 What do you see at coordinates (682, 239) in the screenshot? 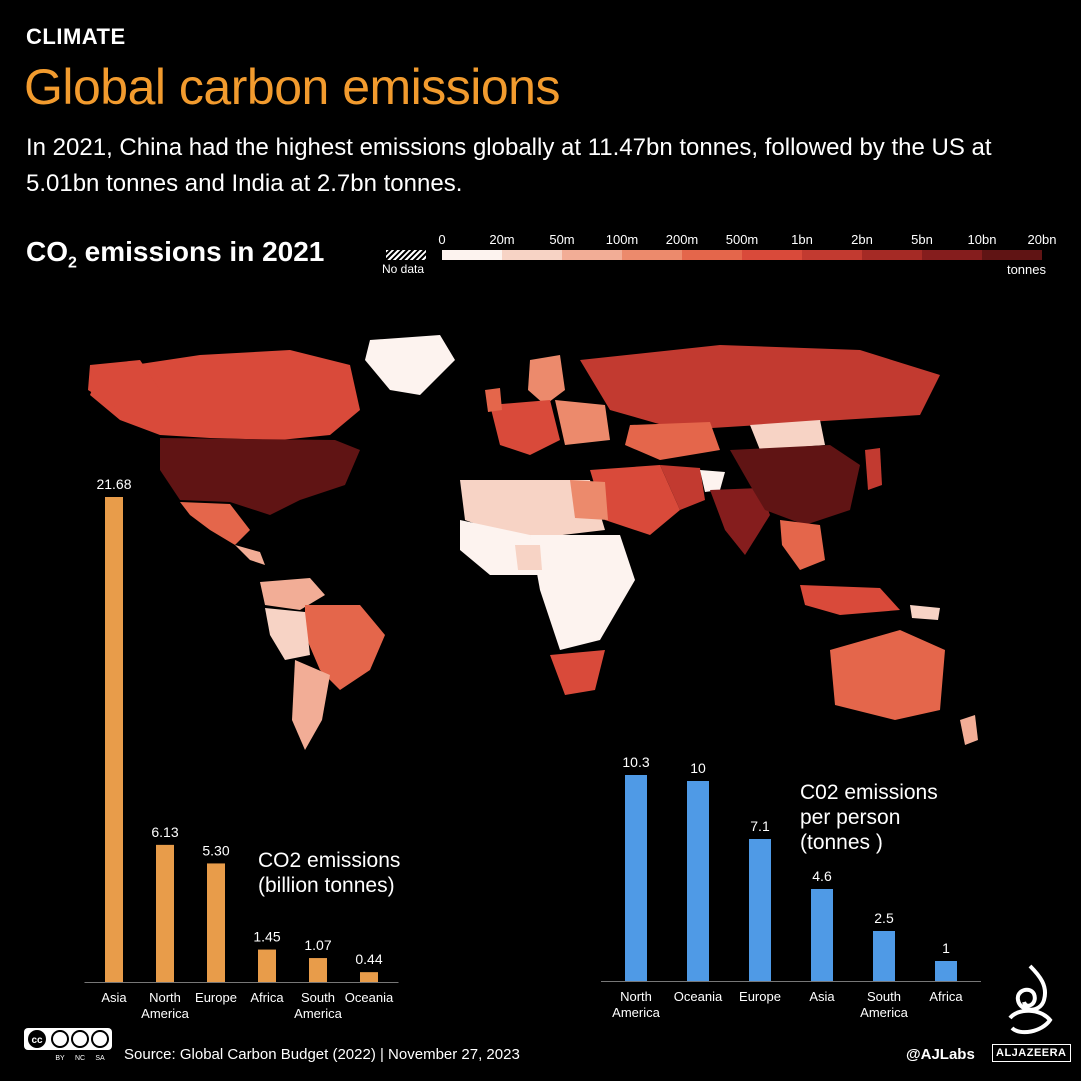
I see `legend-tick-label: 200m` at bounding box center [682, 239].